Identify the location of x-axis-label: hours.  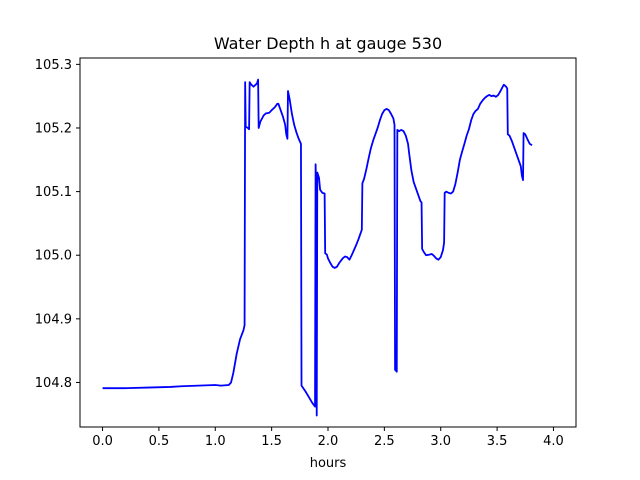
(328, 463).